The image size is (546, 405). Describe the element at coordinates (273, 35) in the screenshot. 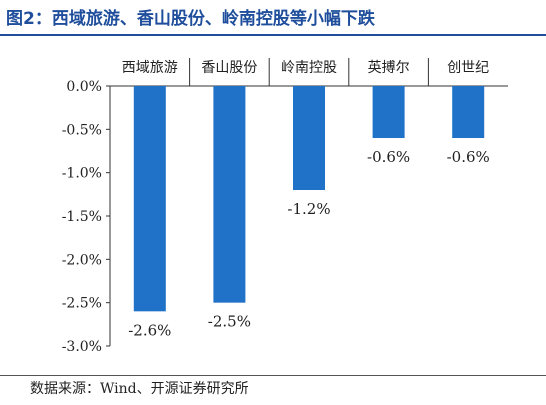

I see `title-underline` at that location.